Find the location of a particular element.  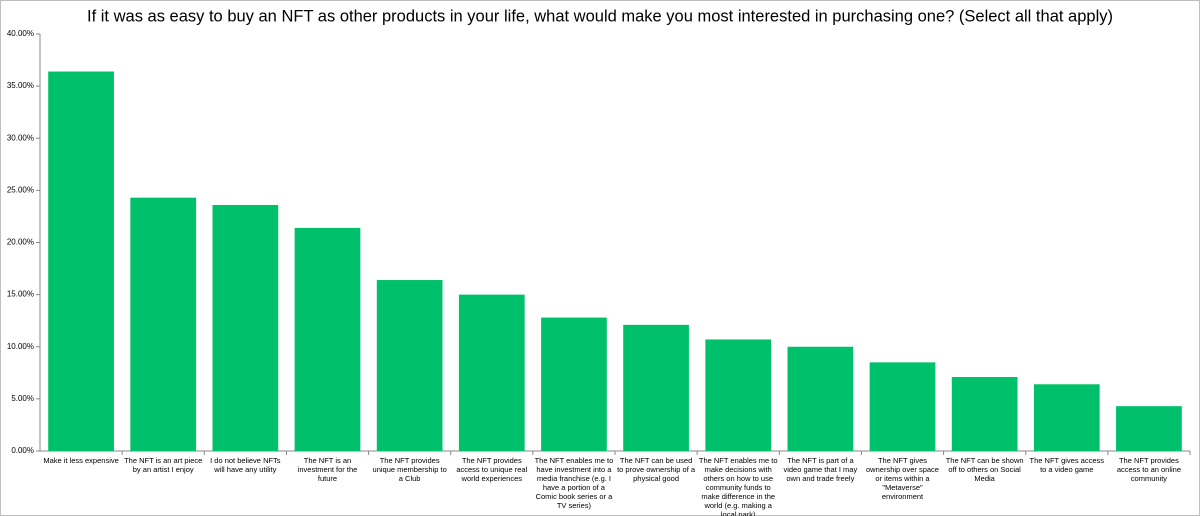

y-tick-label: 10.00% is located at coordinates (20, 346).